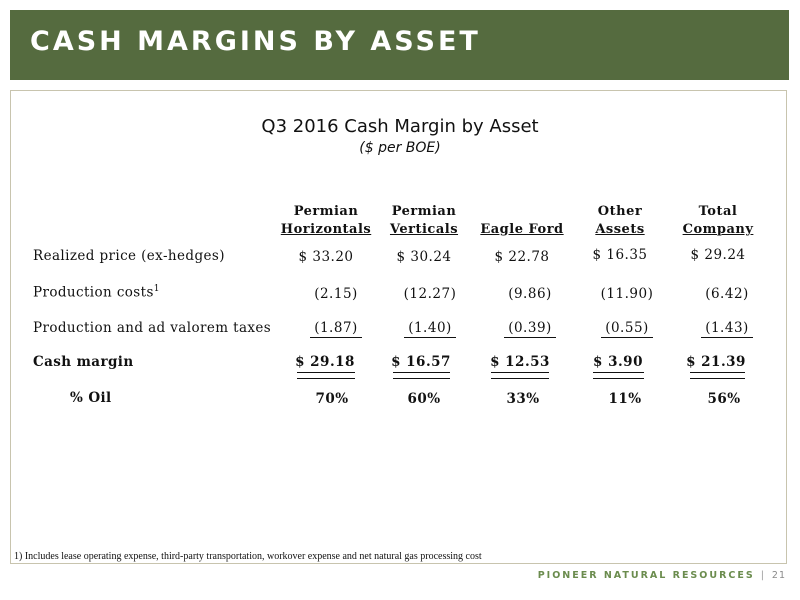 The height and width of the screenshot is (600, 800). Describe the element at coordinates (129, 256) in the screenshot. I see `row-label-realized-price: Realized price (ex-hedges)` at that location.